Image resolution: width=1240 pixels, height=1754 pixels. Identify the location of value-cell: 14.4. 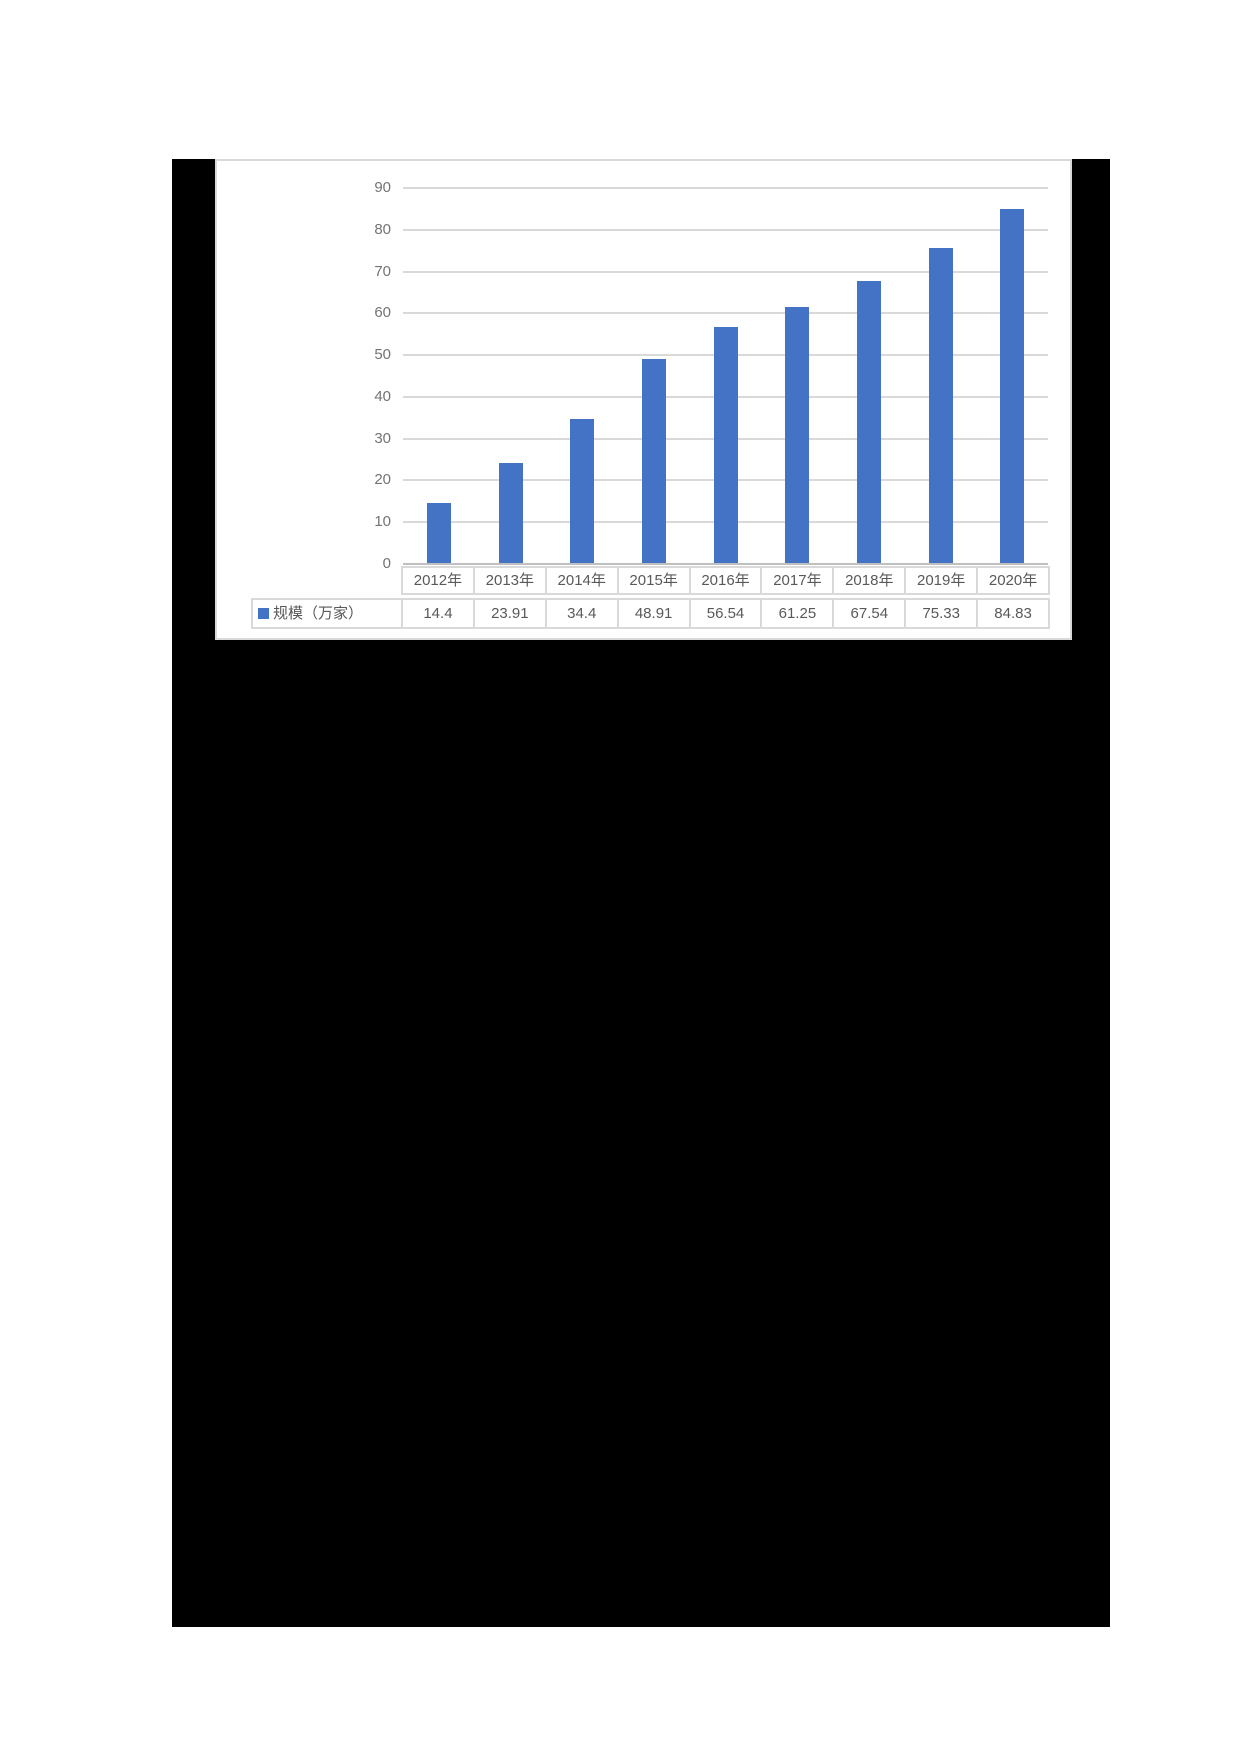
(438, 613).